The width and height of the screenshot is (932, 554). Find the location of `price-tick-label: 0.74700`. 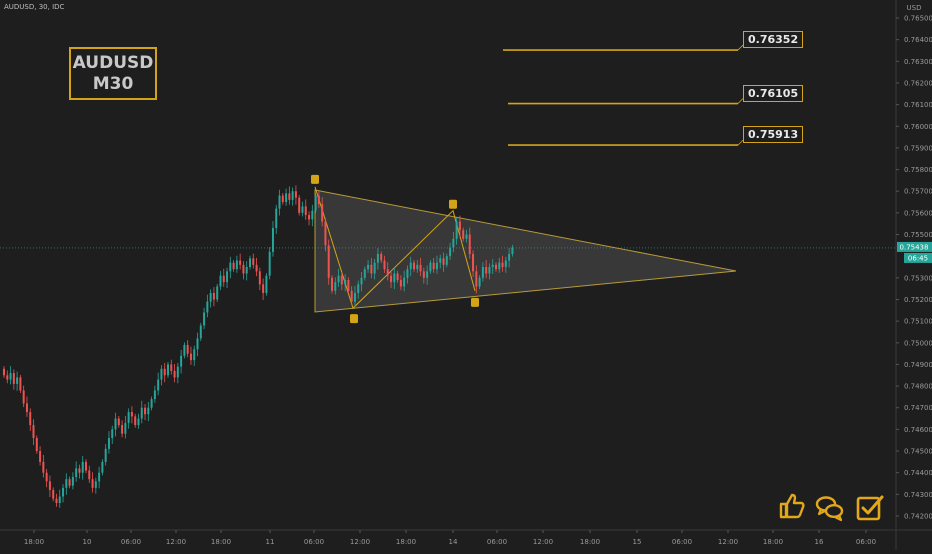

price-tick-label: 0.74700 is located at coordinates (918, 408).